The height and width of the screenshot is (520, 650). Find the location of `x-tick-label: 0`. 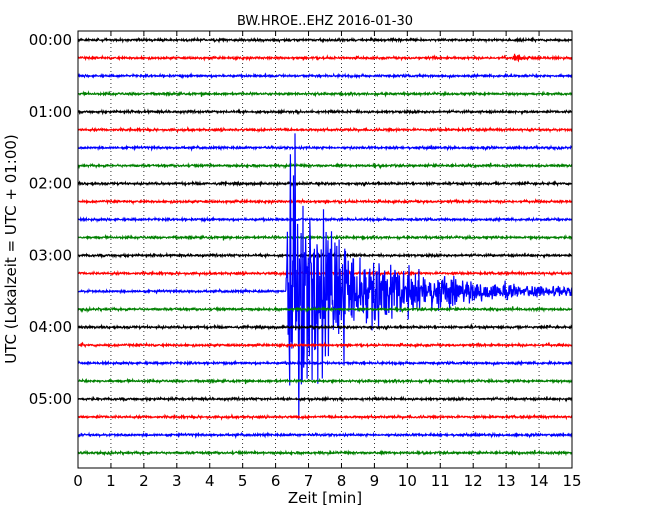

x-tick-label: 0 is located at coordinates (78, 481).